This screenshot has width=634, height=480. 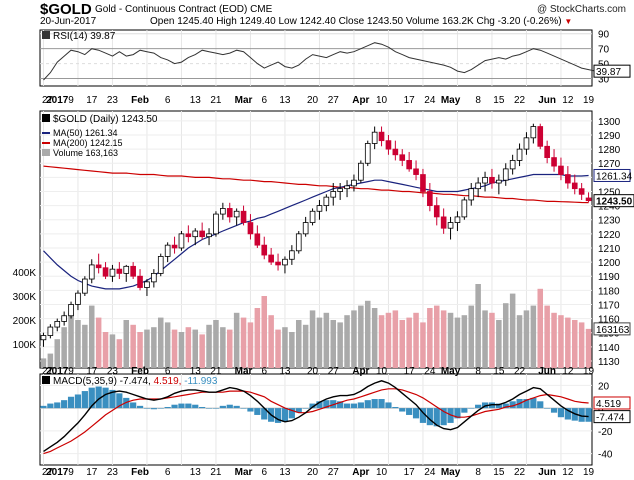 What do you see at coordinates (529, 21) in the screenshot?
I see `chg-value: -3.20 (-0.26%)` at bounding box center [529, 21].